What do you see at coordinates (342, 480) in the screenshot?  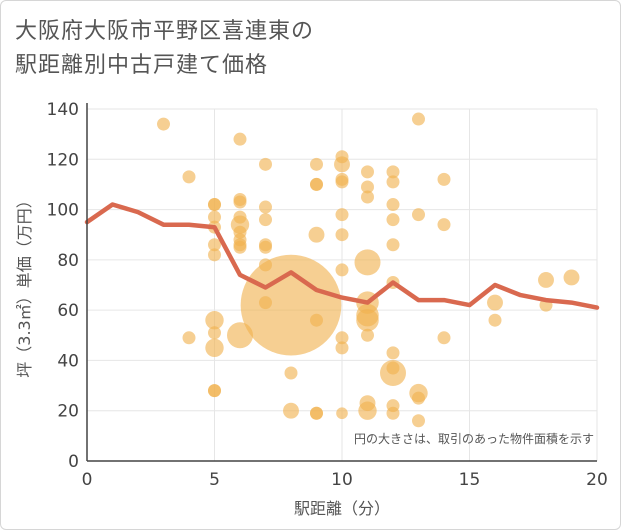 I see `x-tick-label-2: 10` at bounding box center [342, 480].